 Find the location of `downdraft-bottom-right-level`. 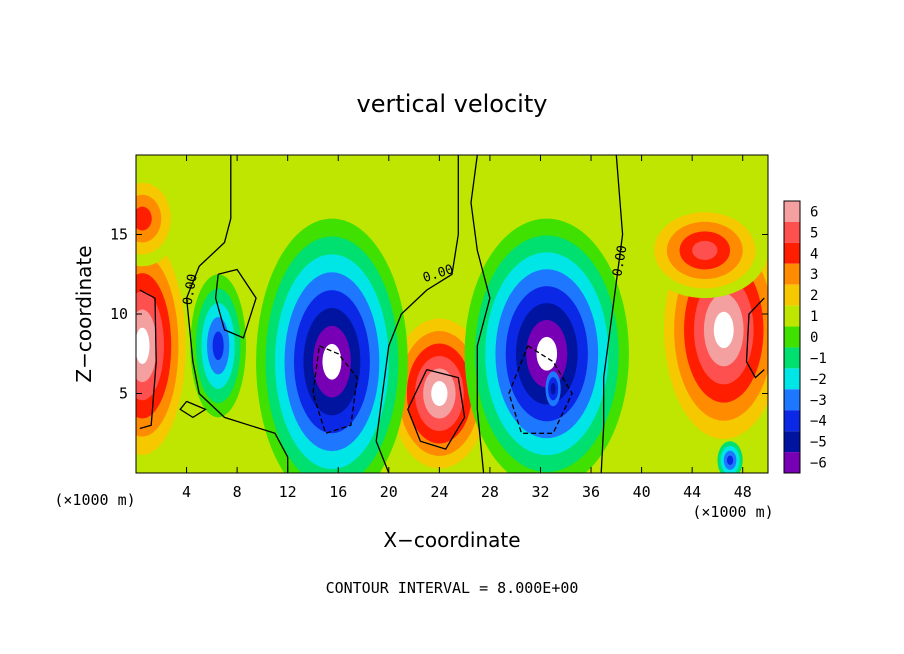

downdraft-bottom-right-level is located at coordinates (730, 460).